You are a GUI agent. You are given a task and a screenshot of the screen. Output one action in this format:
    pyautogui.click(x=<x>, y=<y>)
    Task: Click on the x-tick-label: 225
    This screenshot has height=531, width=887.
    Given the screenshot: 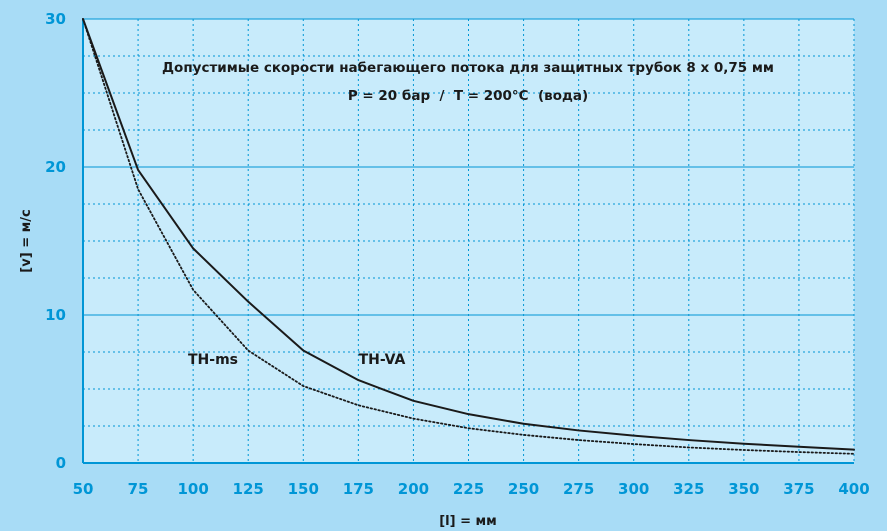 What is the action you would take?
    pyautogui.click(x=468, y=489)
    